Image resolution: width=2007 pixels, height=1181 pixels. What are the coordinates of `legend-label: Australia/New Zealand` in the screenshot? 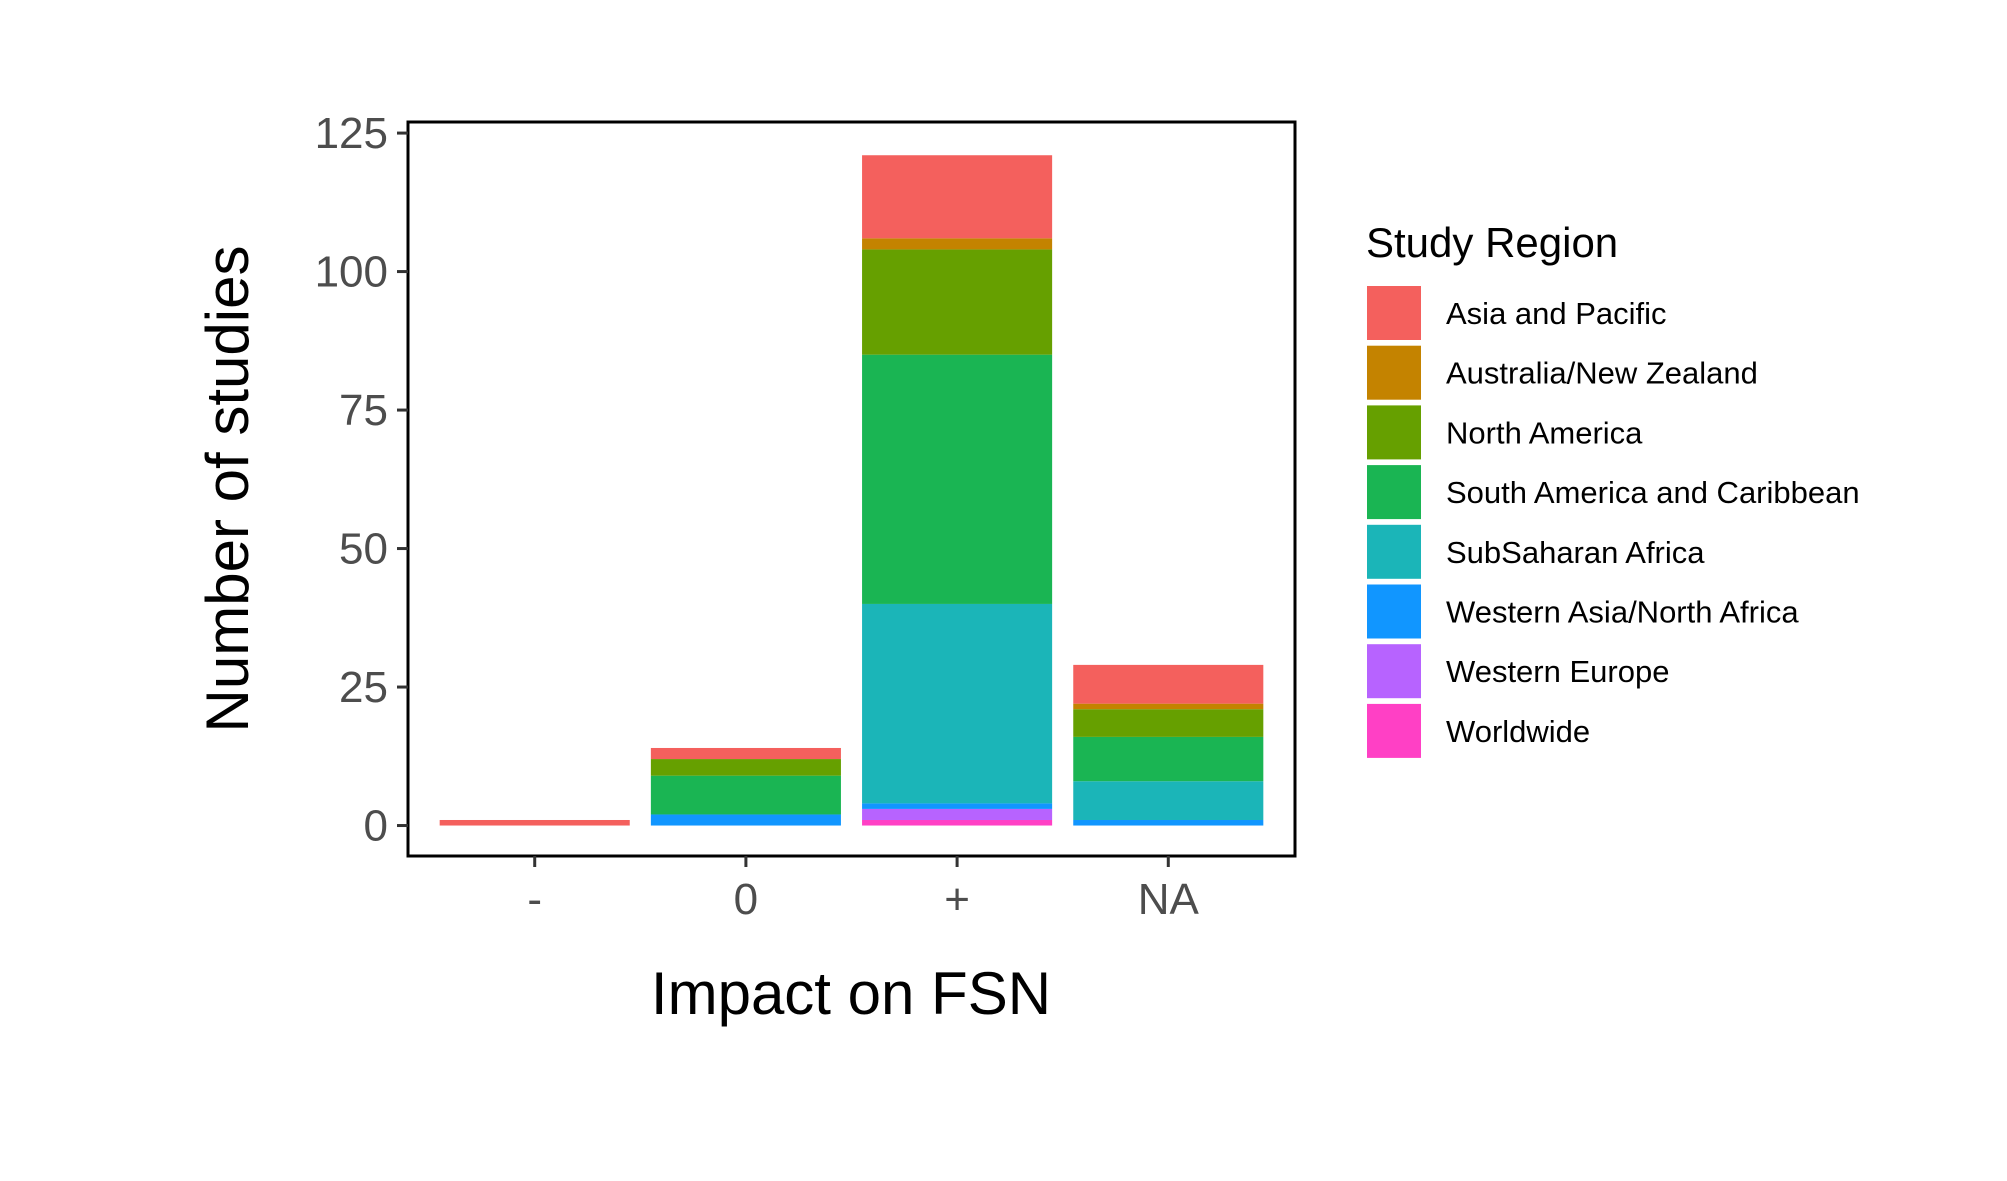 It's located at (1602, 373).